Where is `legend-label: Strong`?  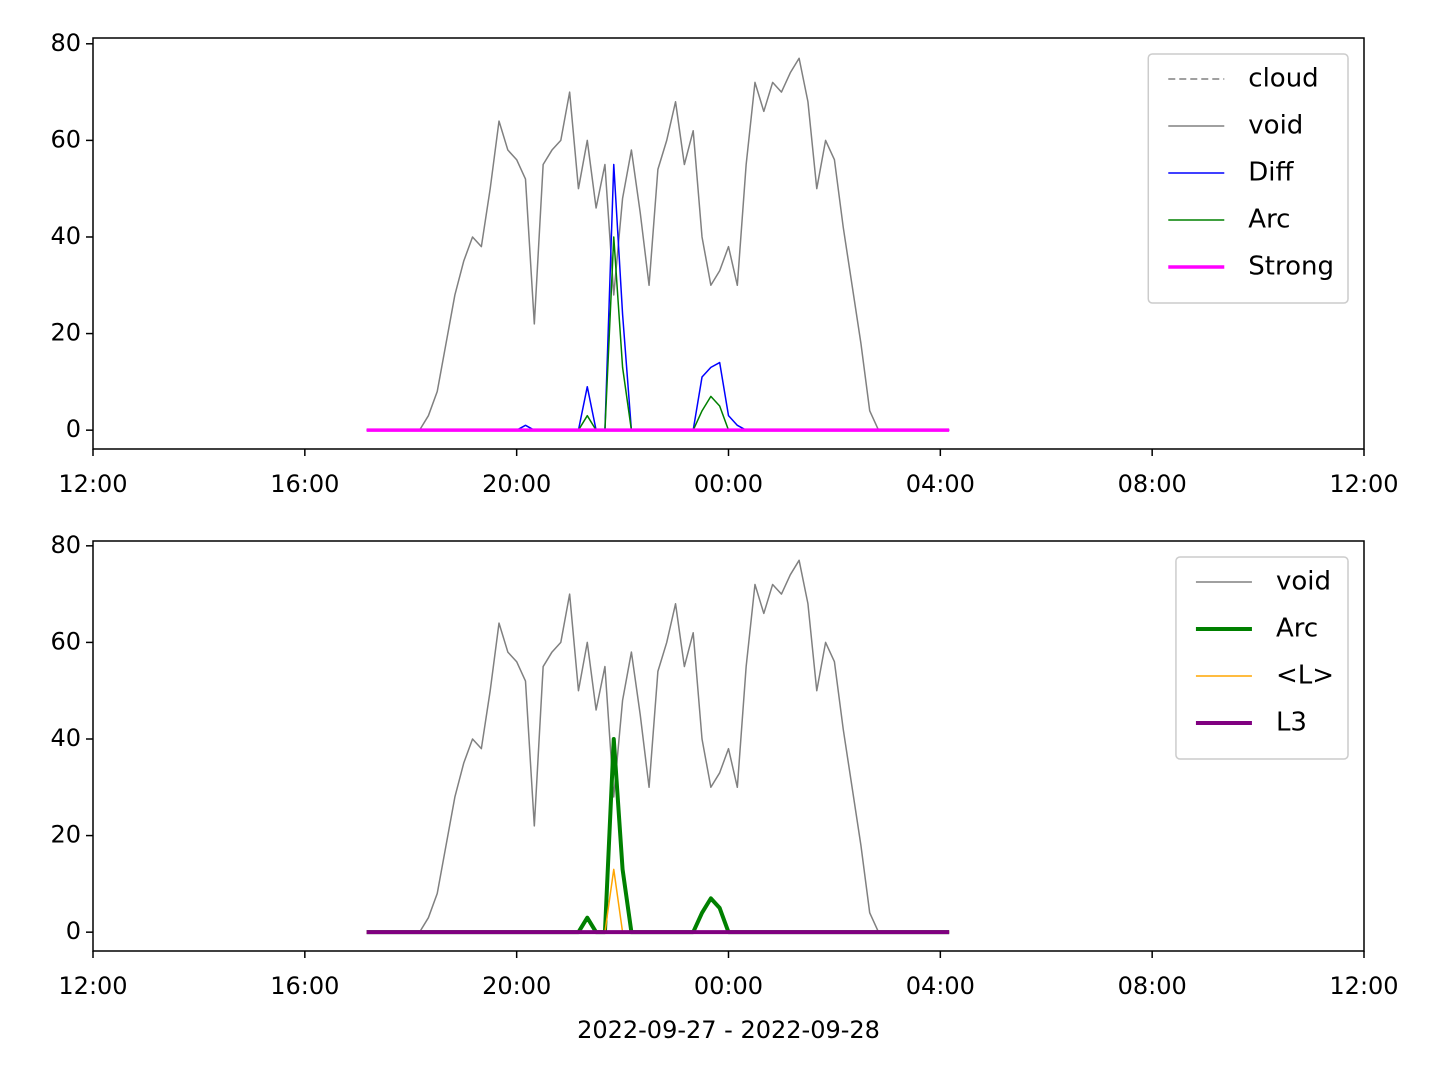 legend-label: Strong is located at coordinates (1291, 267).